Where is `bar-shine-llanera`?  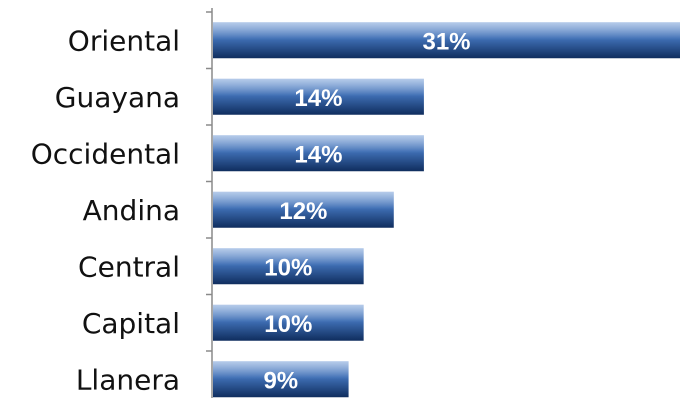
bar-shine-llanera is located at coordinates (281, 379).